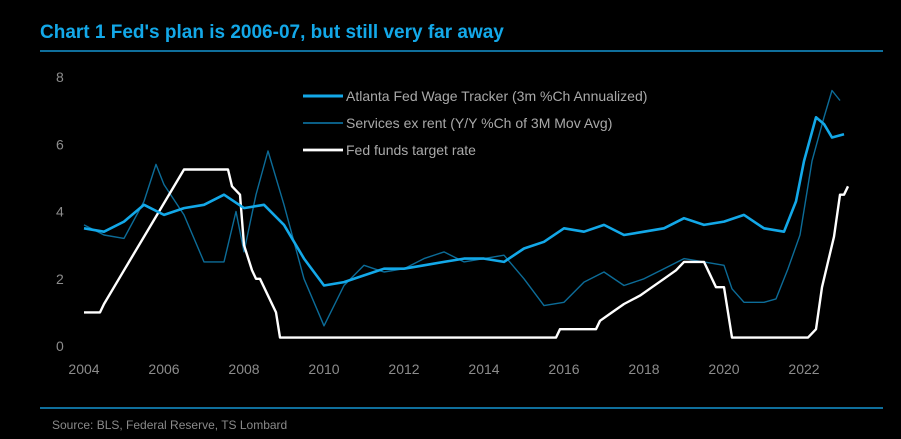 The image size is (901, 439). What do you see at coordinates (411, 150) in the screenshot?
I see `legend-label: Fed funds target rate` at bounding box center [411, 150].